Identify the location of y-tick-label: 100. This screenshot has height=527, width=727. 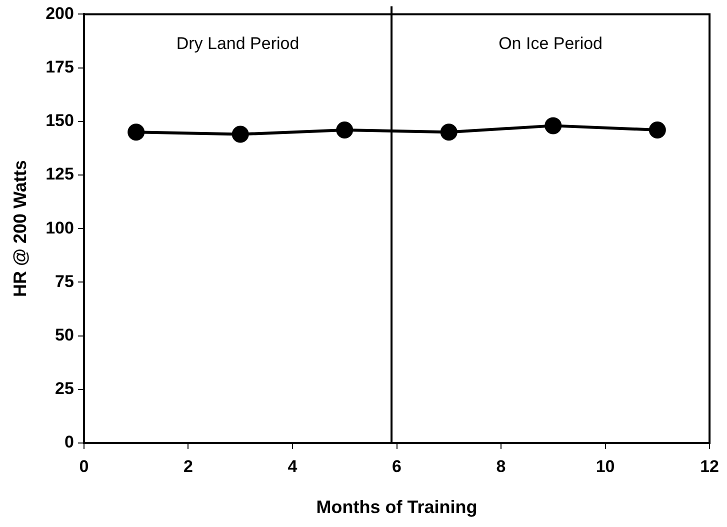
(60, 228).